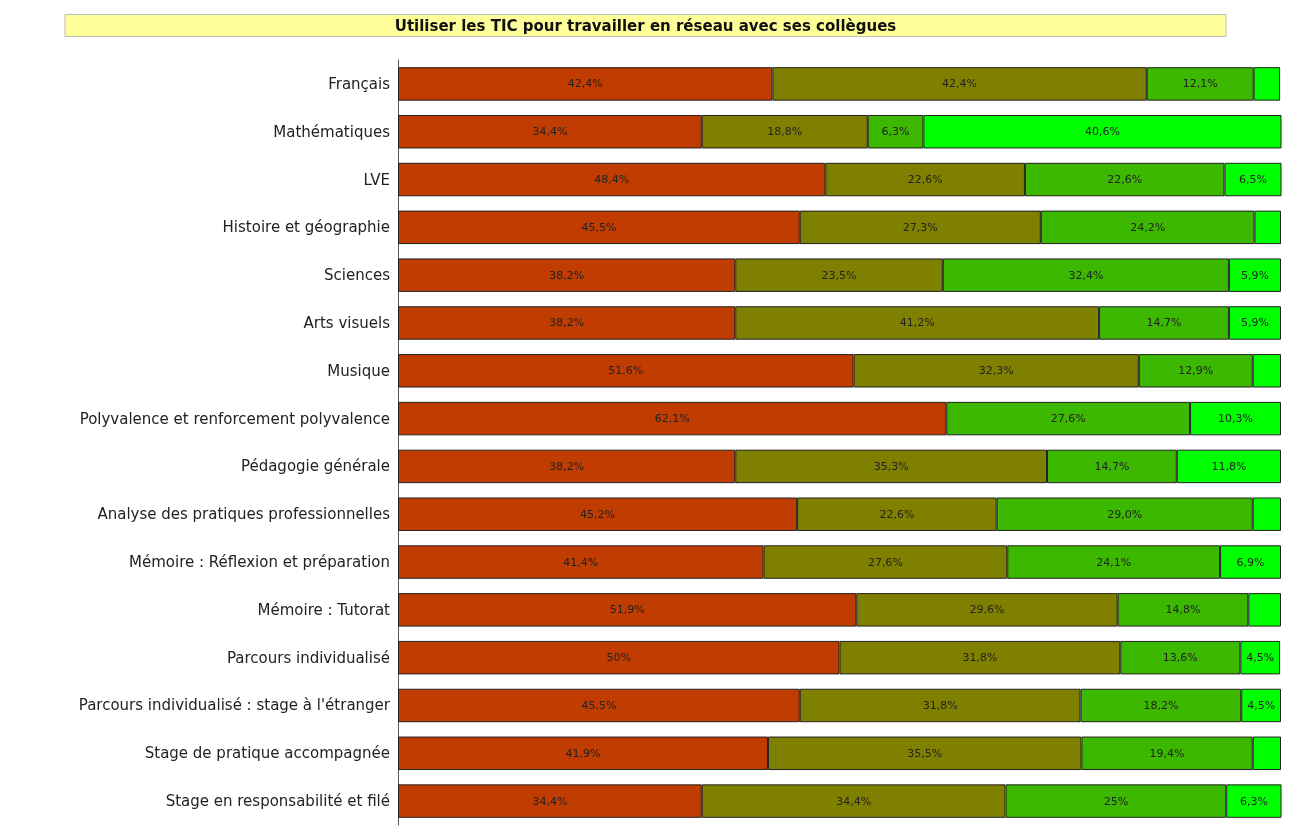 The image size is (1291, 837). What do you see at coordinates (627, 610) in the screenshot?
I see `data-label: 51,9%` at bounding box center [627, 610].